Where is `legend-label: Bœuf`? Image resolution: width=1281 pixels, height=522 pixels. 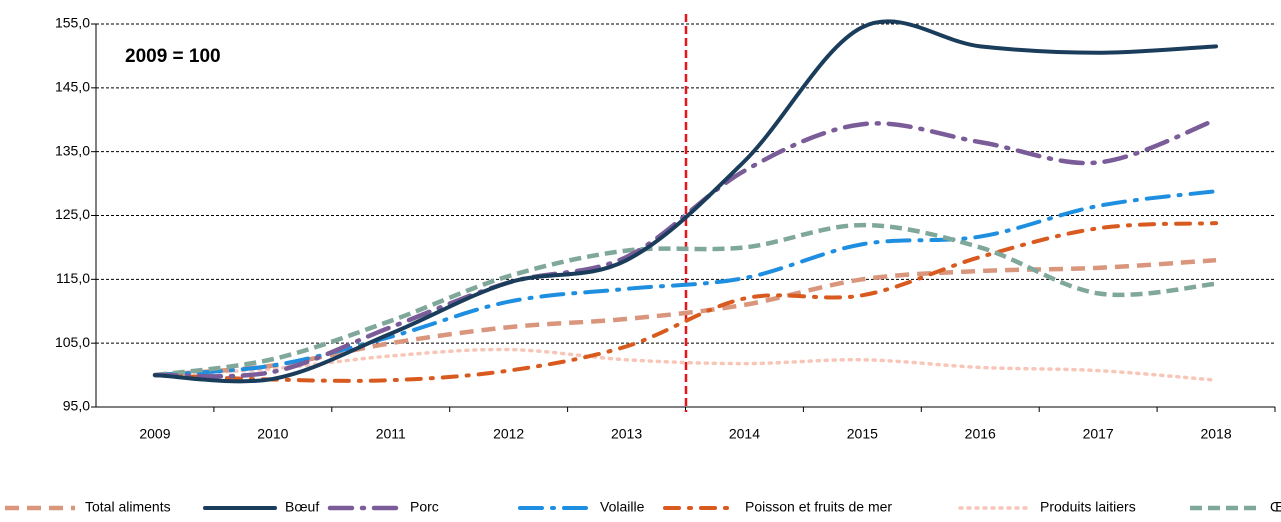 legend-label: Bœuf is located at coordinates (302, 507).